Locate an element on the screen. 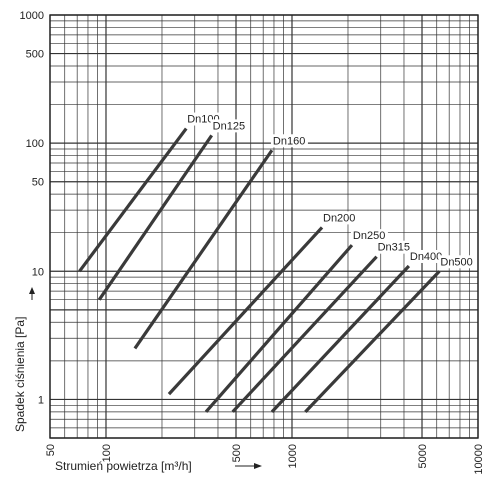  x-tick-label: 500 is located at coordinates (237, 453).